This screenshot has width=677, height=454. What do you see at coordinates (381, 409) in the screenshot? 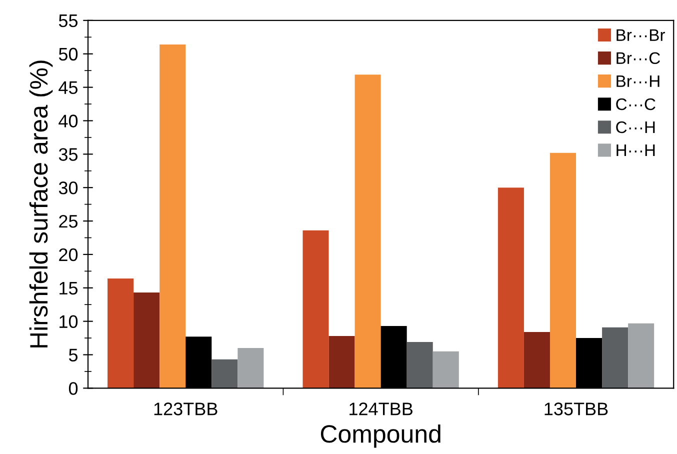
I see `x-tick-label: 124TBB` at bounding box center [381, 409].